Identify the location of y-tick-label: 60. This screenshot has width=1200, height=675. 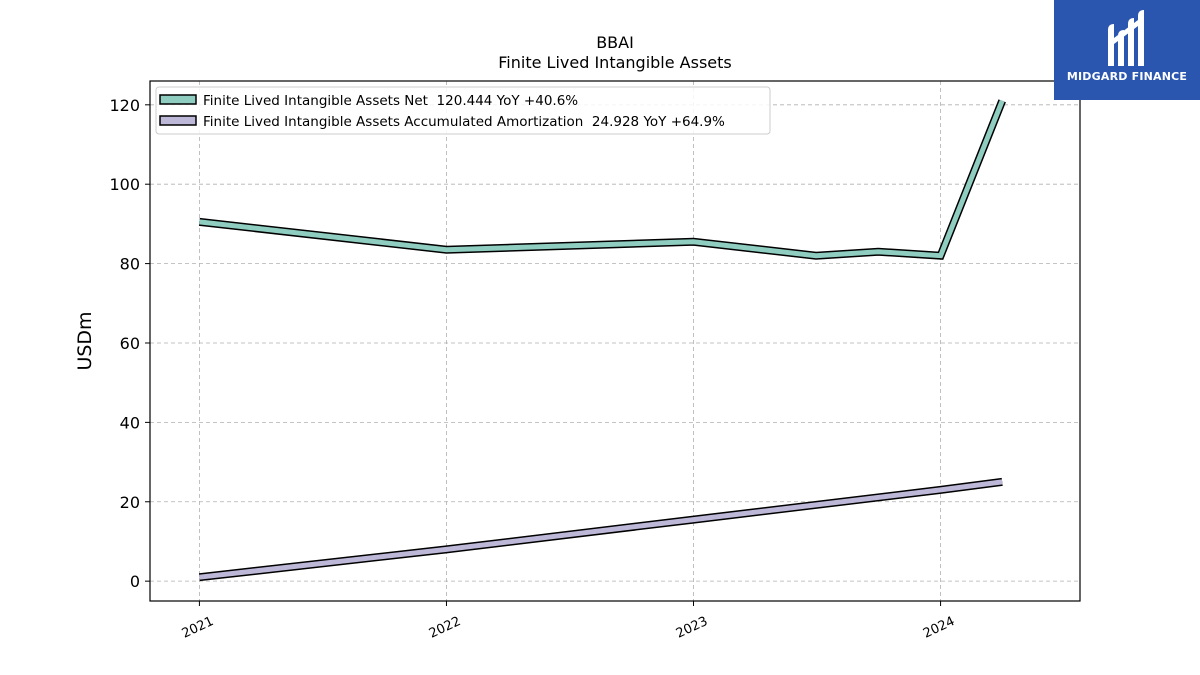
(130, 343).